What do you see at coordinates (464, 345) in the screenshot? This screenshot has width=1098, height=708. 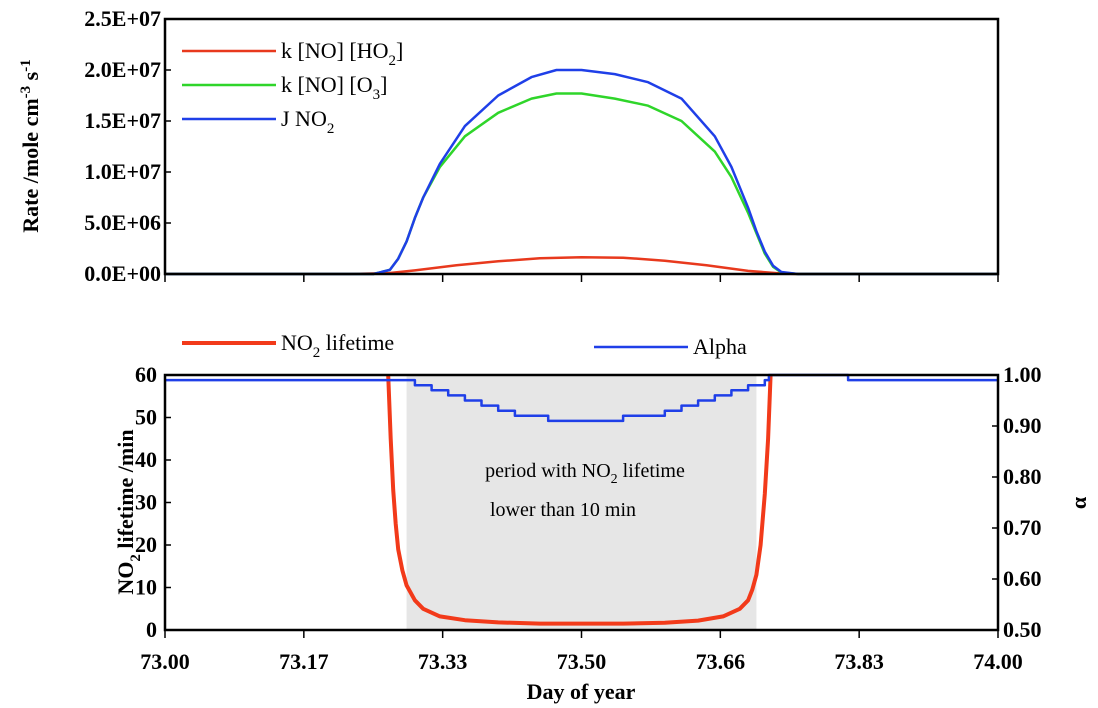 I see `bottom-legend: NO2 lifetime Alpha` at bounding box center [464, 345].